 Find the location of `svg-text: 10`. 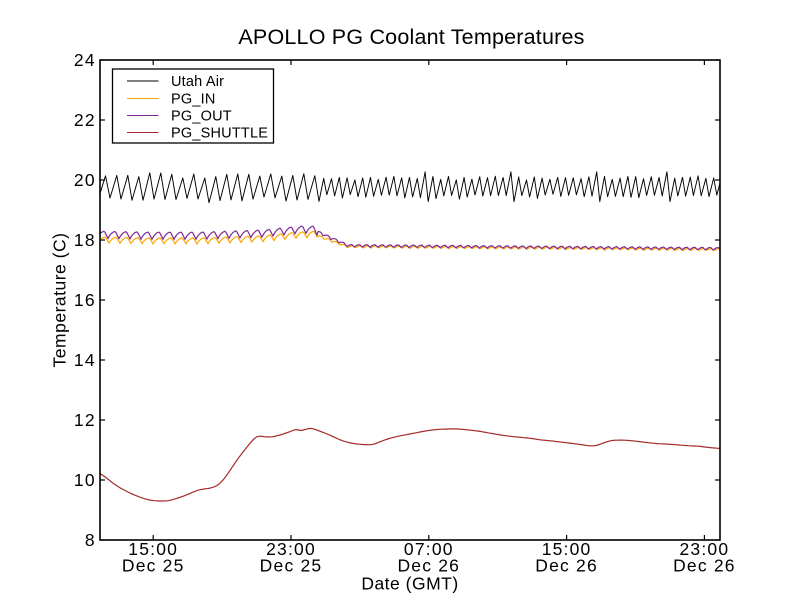

svg-text: 10 is located at coordinates (85, 480).